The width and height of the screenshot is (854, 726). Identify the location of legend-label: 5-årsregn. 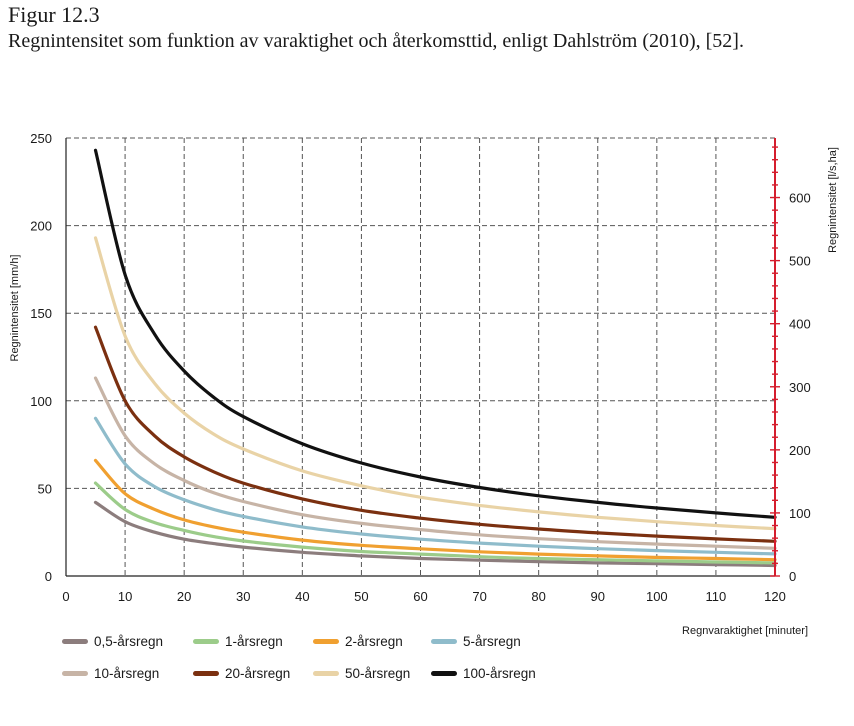
(492, 641).